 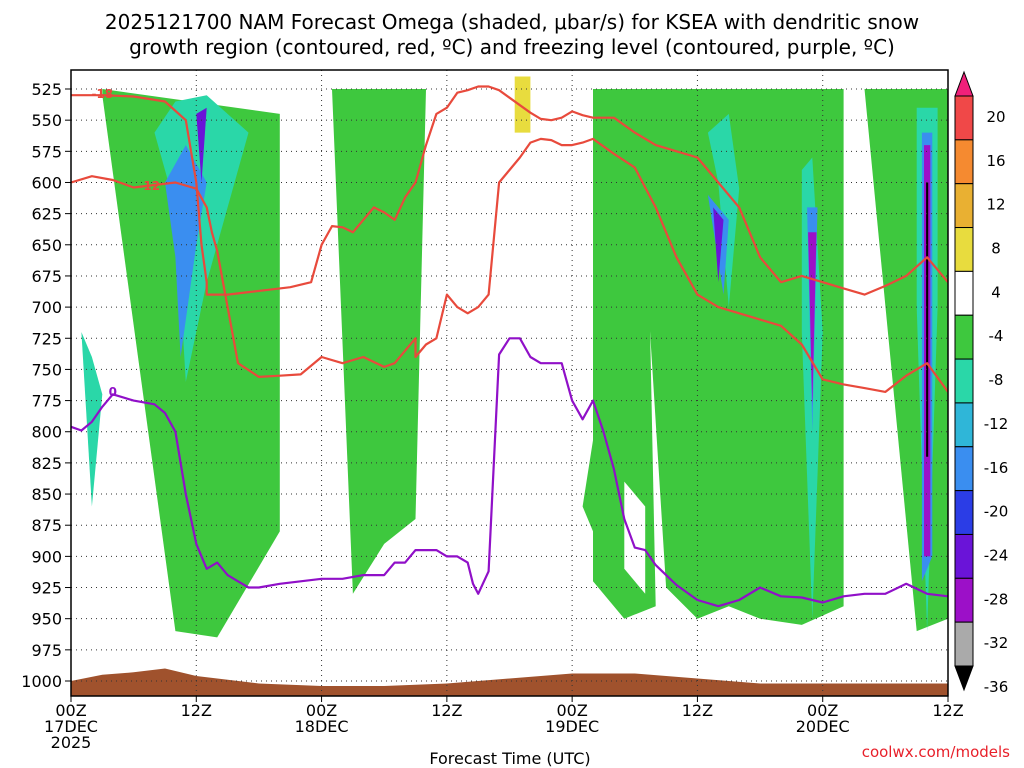 What do you see at coordinates (996, 468) in the screenshot?
I see `colorbar-label-8: -16` at bounding box center [996, 468].